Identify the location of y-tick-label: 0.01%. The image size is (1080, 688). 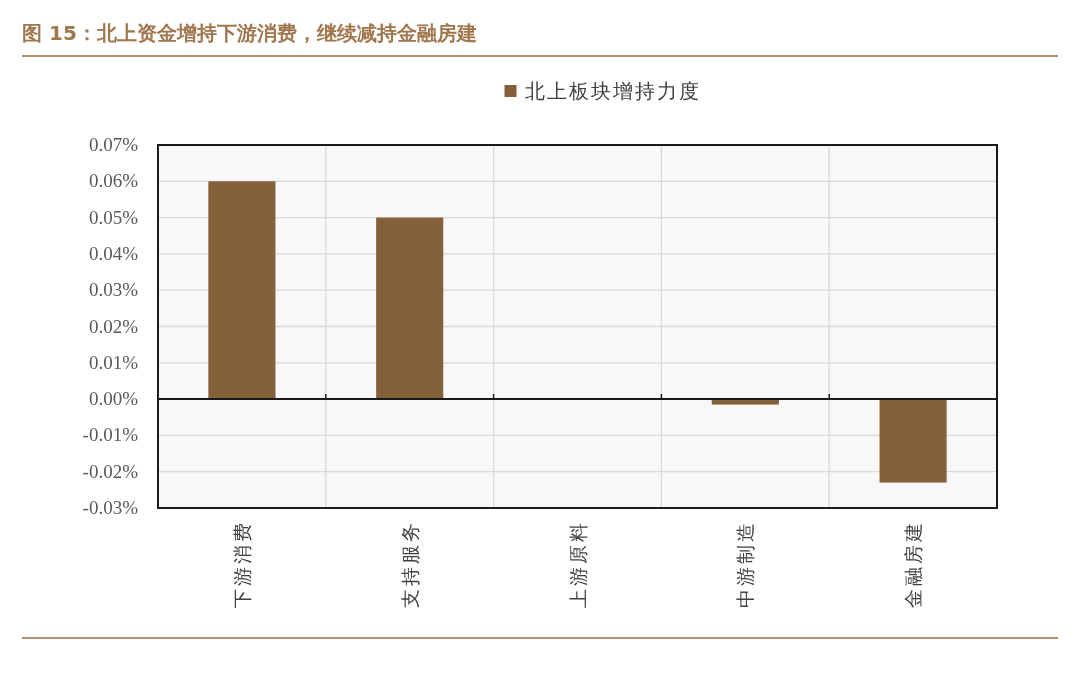
(113, 362).